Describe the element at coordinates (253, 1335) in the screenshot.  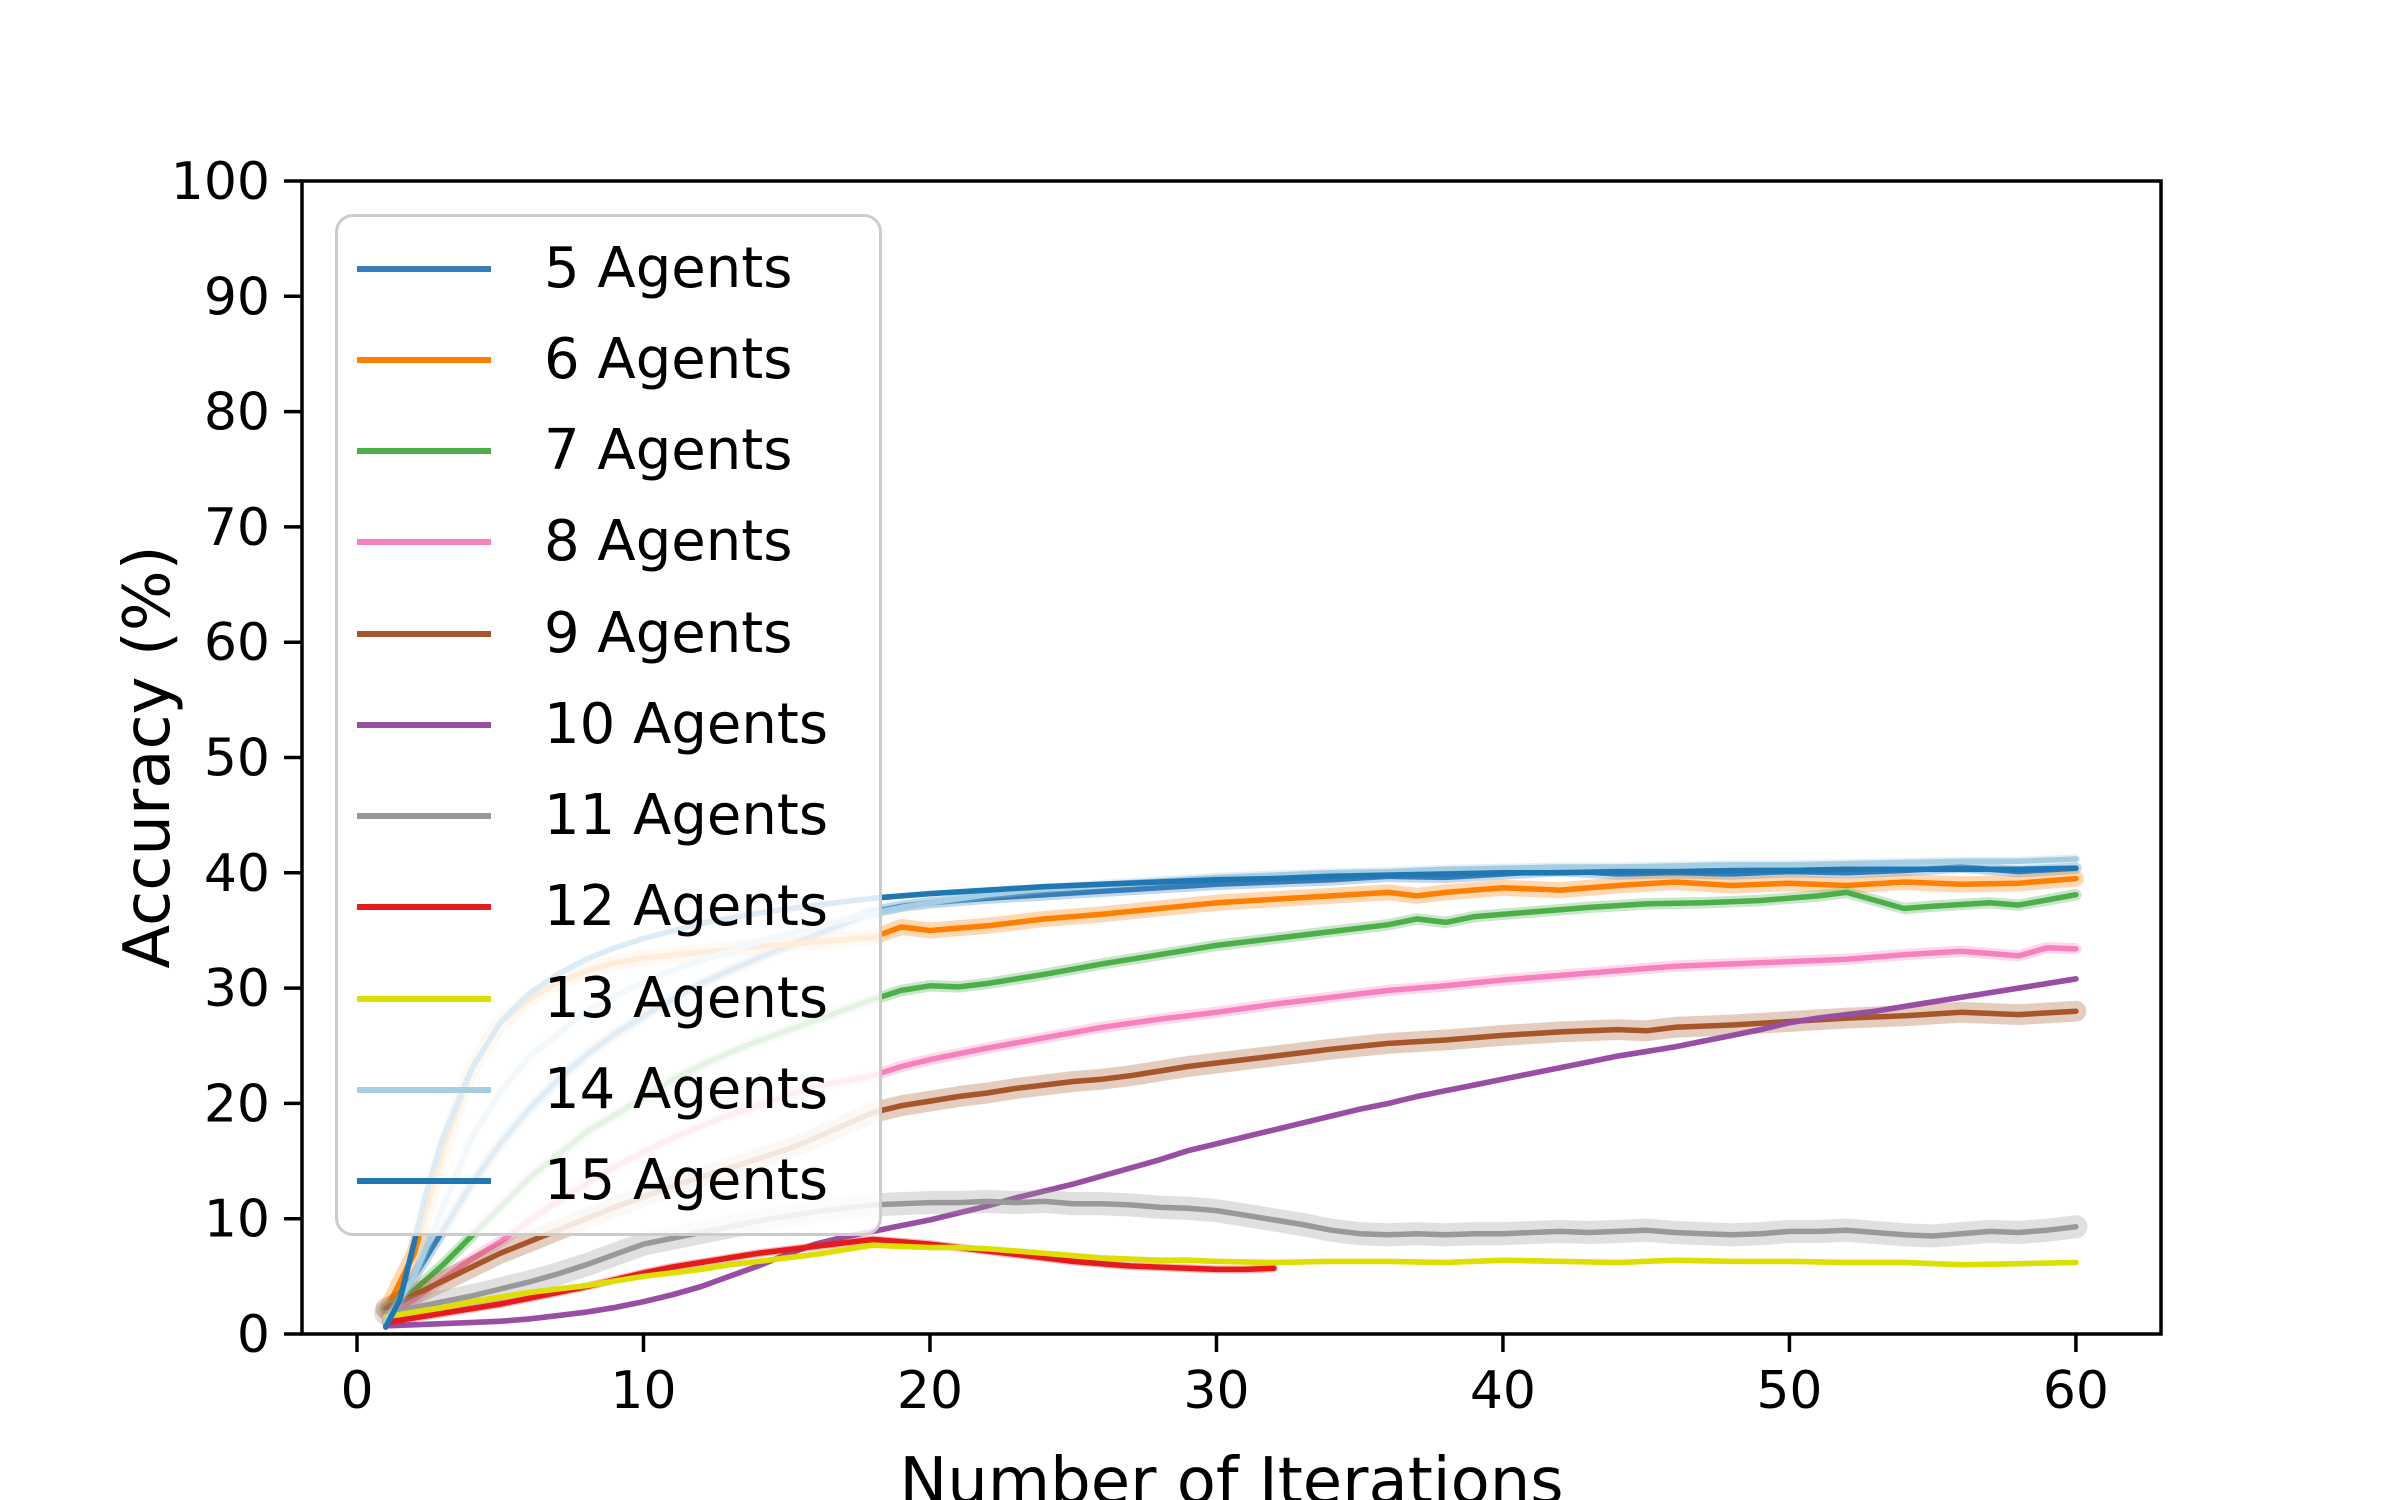
I see `y-tick-label: 0` at that location.